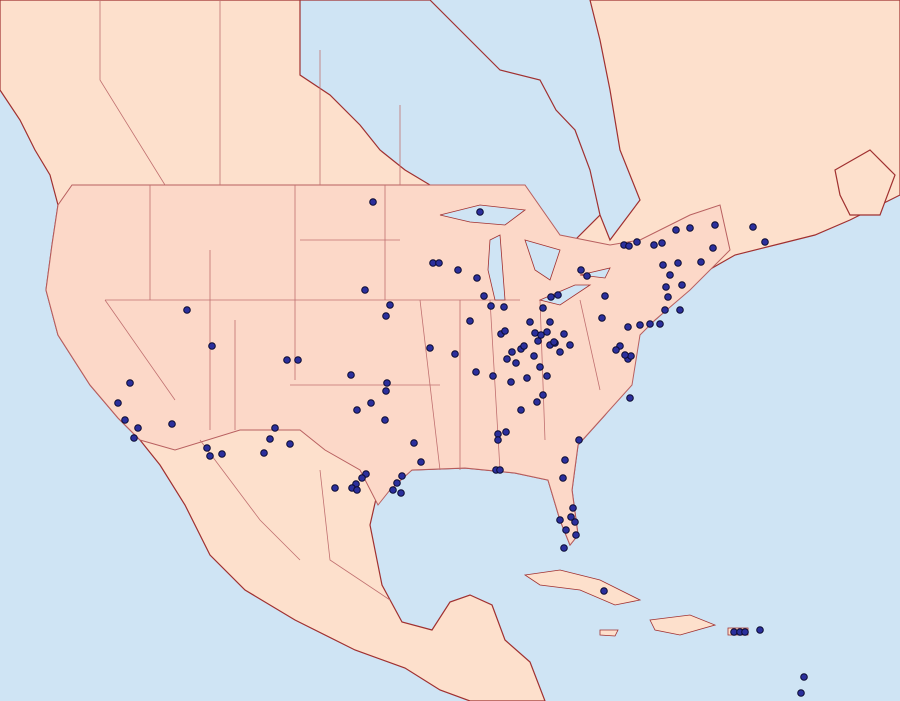 The height and width of the screenshot is (701, 900). What do you see at coordinates (865, 182) in the screenshot?
I see `newfoundland` at bounding box center [865, 182].